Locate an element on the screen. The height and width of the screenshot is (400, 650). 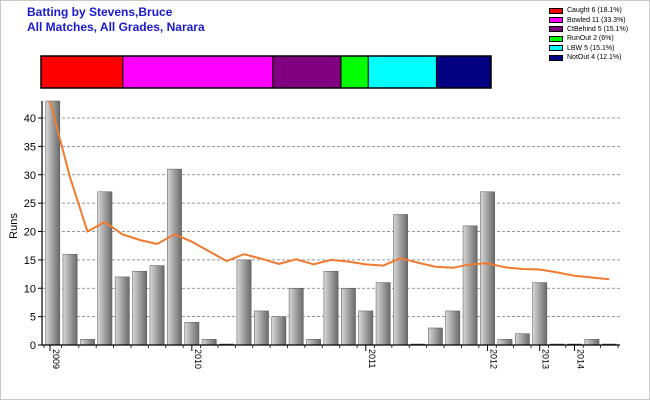
breakdown-segment-bowled is located at coordinates (198, 72).